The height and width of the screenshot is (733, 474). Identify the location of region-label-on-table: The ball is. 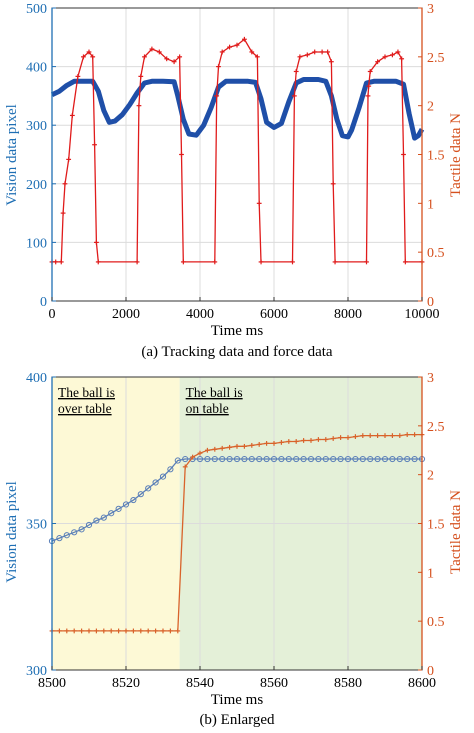
(214, 392).